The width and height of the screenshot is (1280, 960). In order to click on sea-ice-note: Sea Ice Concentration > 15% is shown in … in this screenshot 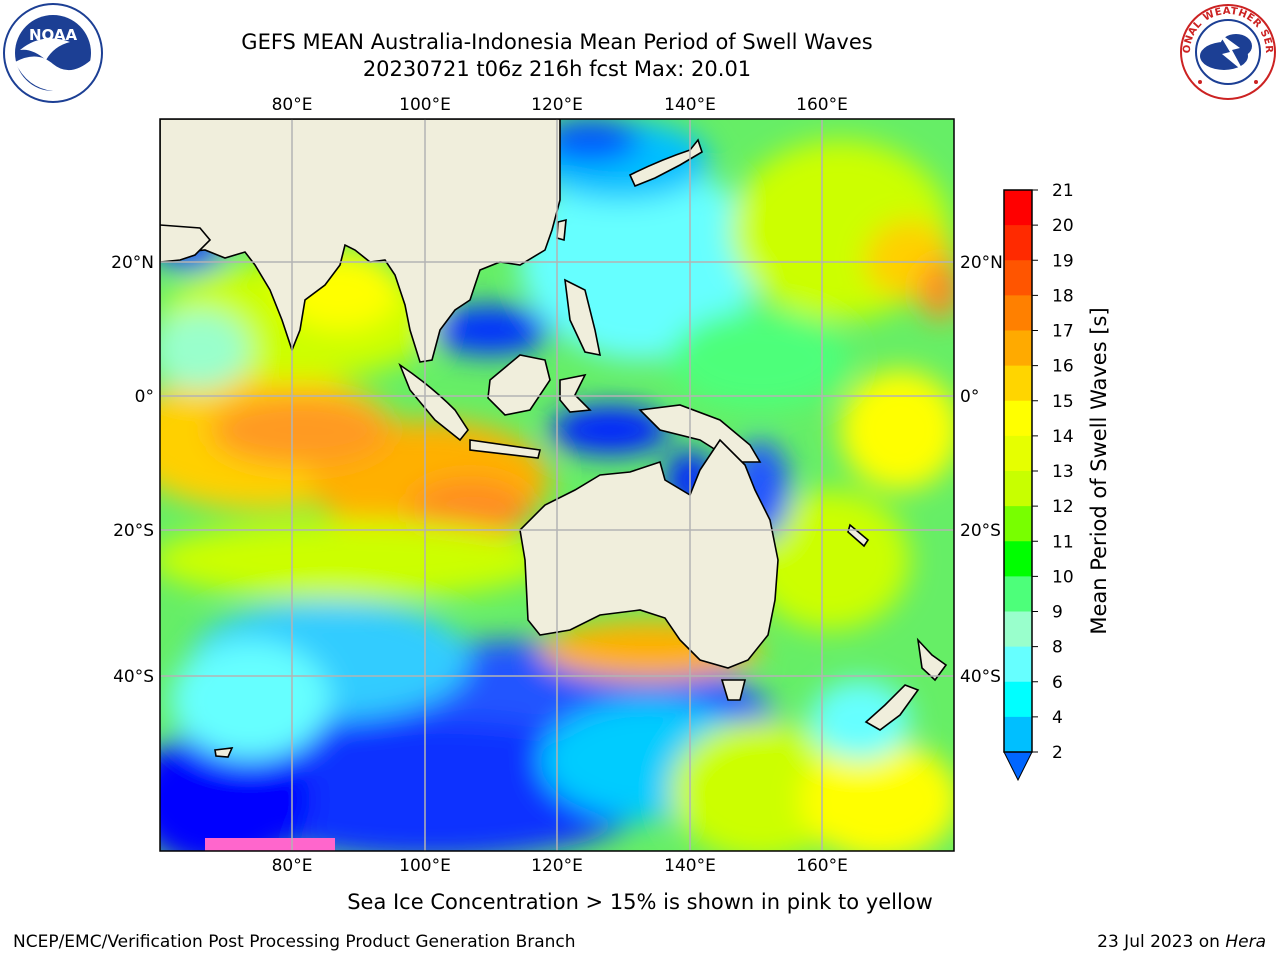, I will do `click(640, 902)`.